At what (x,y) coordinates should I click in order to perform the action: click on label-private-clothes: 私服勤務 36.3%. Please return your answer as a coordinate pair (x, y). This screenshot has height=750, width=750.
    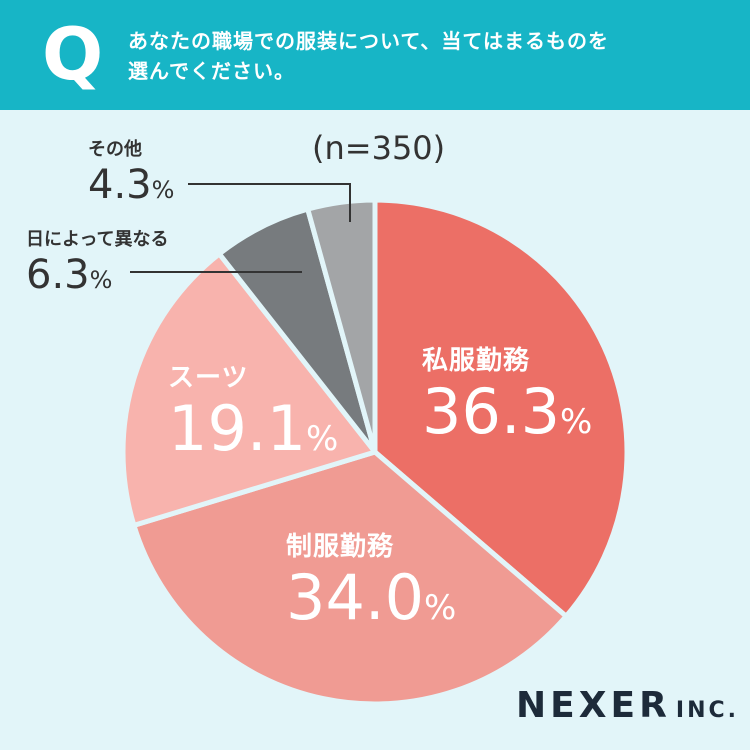
    Looking at the image, I should click on (507, 401).